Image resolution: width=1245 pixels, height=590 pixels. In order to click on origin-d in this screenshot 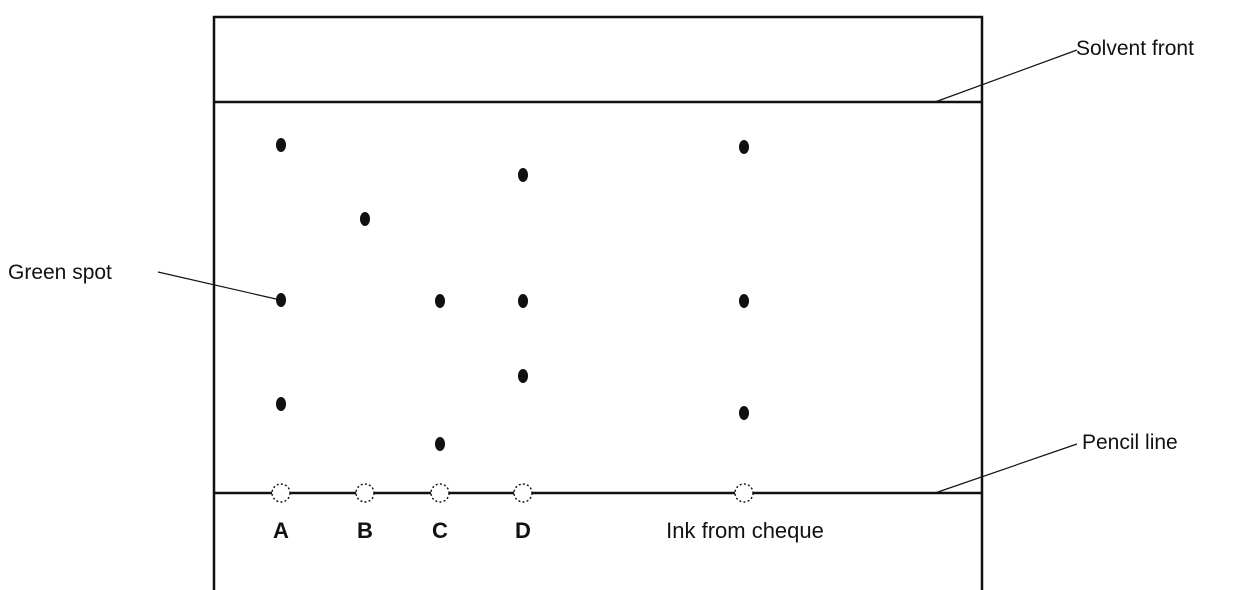, I will do `click(523, 493)`.